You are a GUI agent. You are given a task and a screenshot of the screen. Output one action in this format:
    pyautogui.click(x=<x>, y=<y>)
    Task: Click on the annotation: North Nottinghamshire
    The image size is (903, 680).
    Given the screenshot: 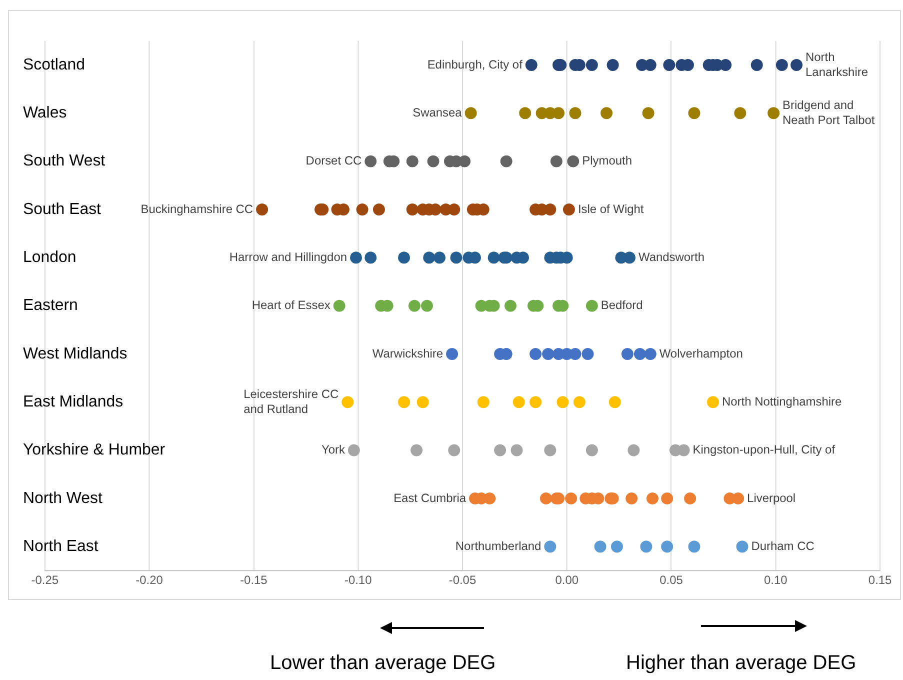 What is the action you would take?
    pyautogui.click(x=782, y=401)
    